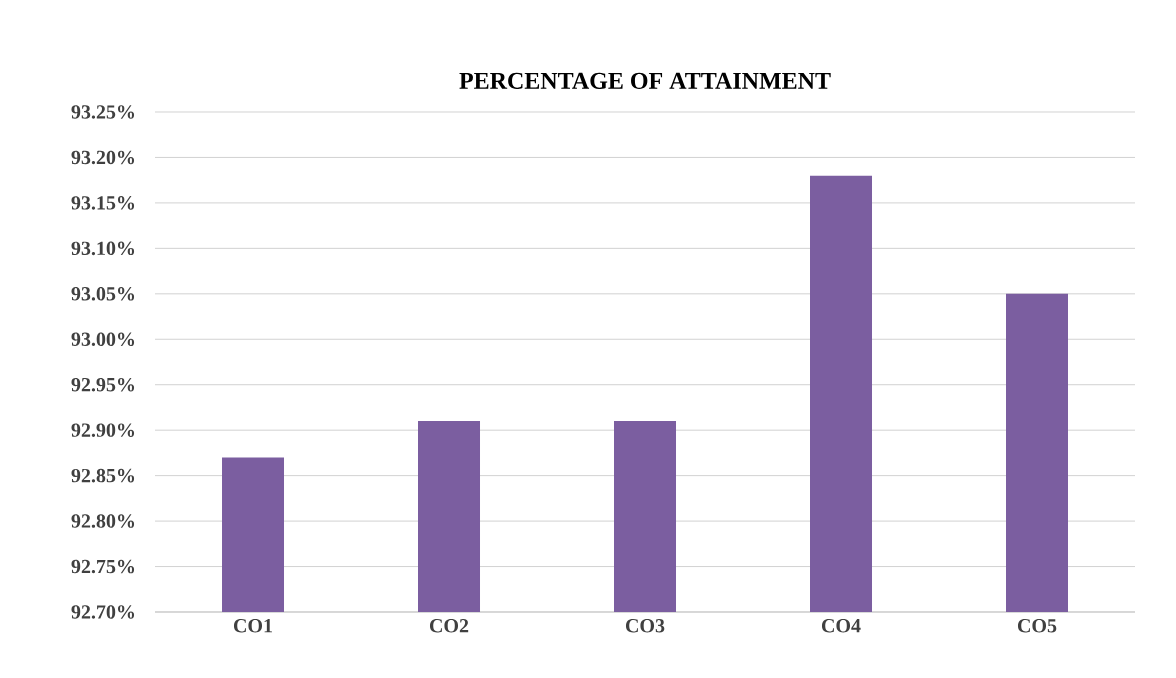 The image size is (1176, 678). Describe the element at coordinates (103, 294) in the screenshot. I see `y-tick-label: 93.05%` at that location.